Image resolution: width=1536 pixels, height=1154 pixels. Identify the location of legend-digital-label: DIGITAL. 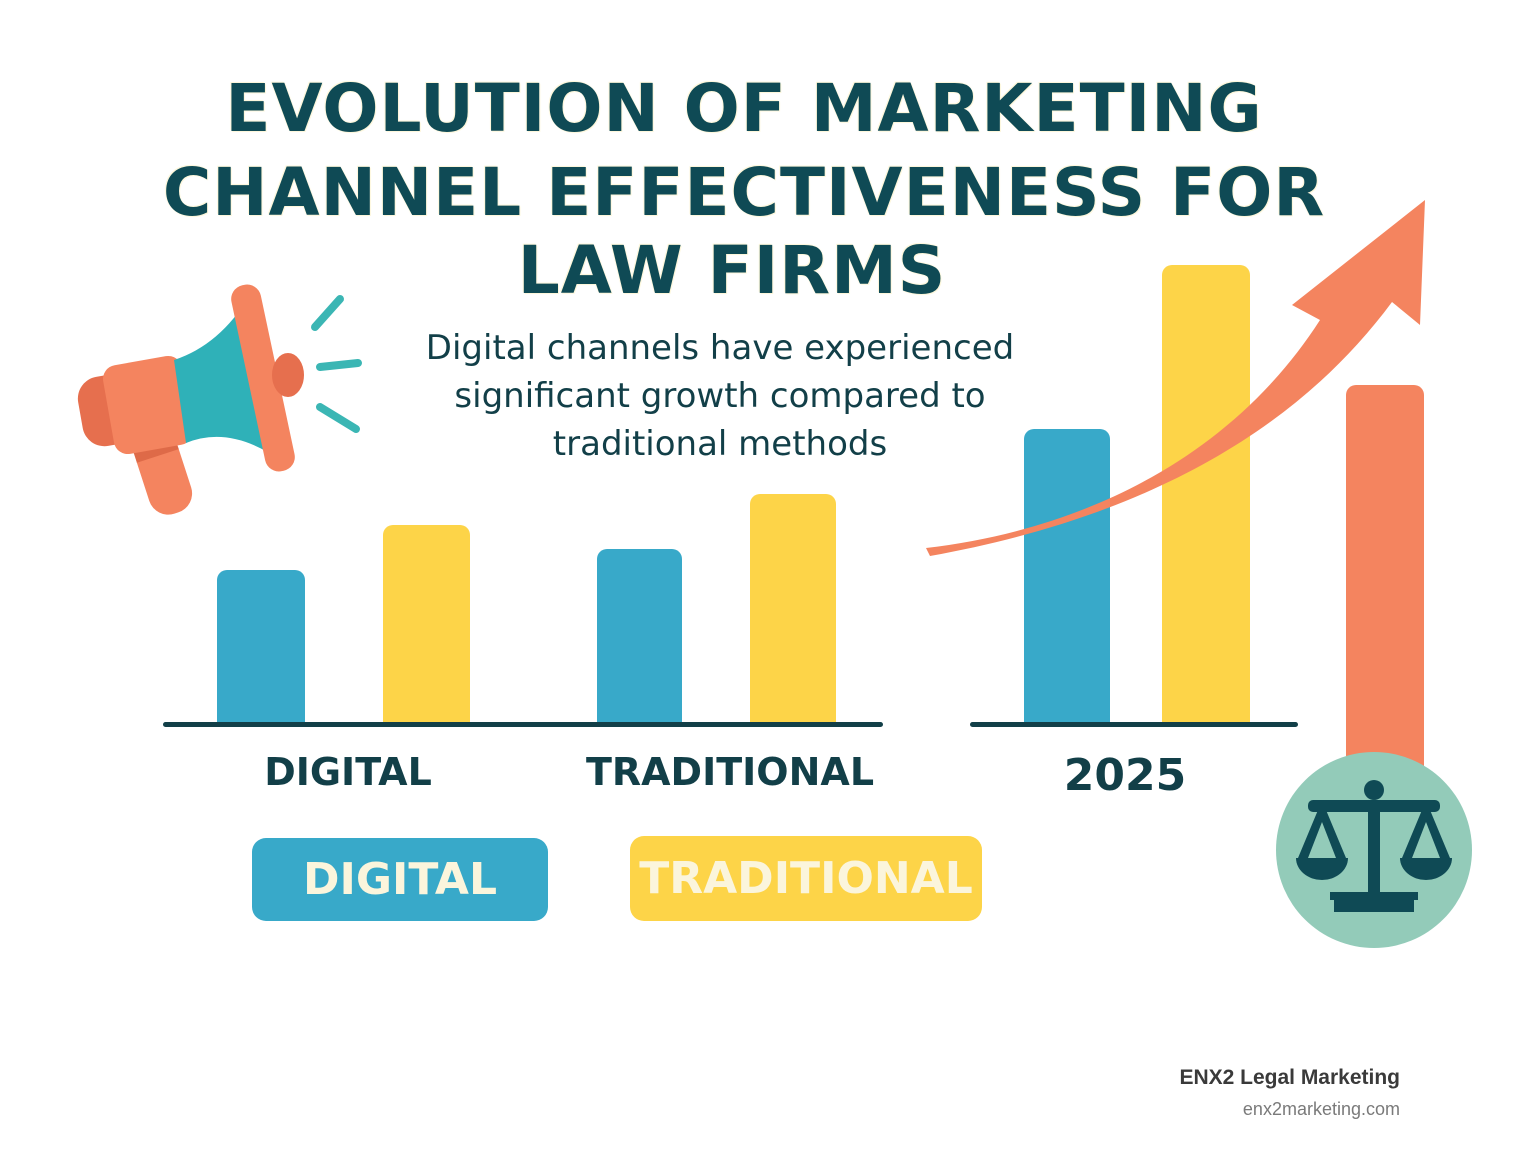
(400, 879).